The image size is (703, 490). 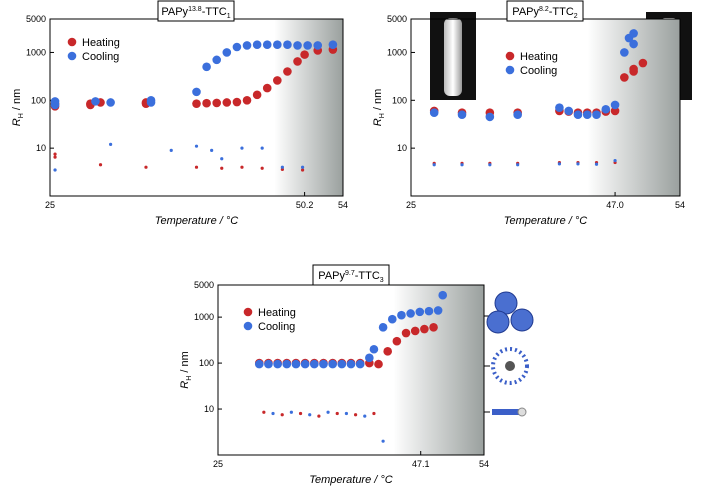 What do you see at coordinates (539, 57) in the screenshot?
I see `legend-label: Heating` at bounding box center [539, 57].